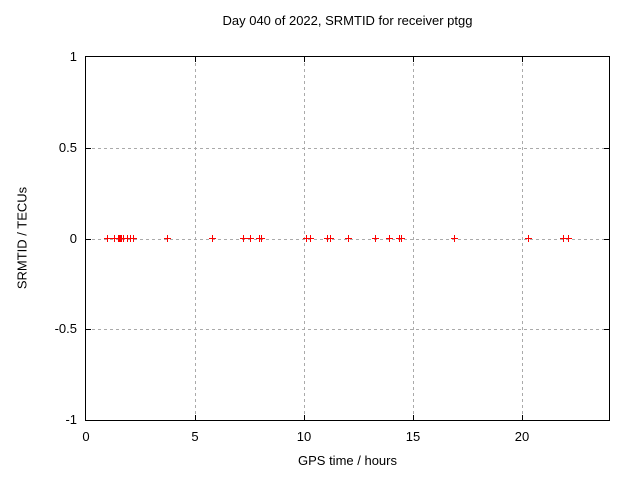  What do you see at coordinates (67, 147) in the screenshot?
I see `y-tick-label: 0.5` at bounding box center [67, 147].